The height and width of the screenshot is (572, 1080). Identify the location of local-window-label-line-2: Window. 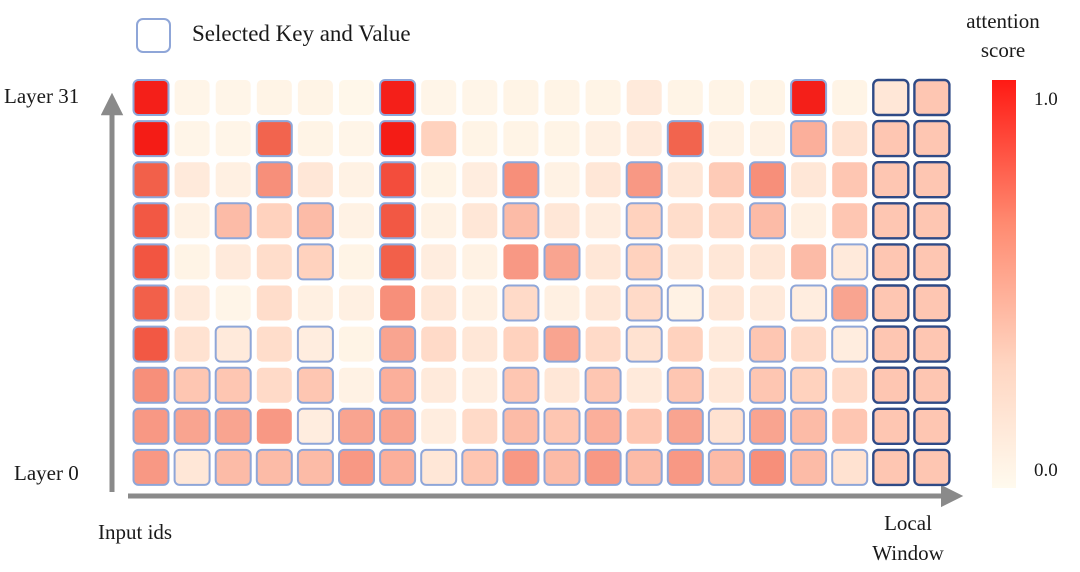
(908, 553).